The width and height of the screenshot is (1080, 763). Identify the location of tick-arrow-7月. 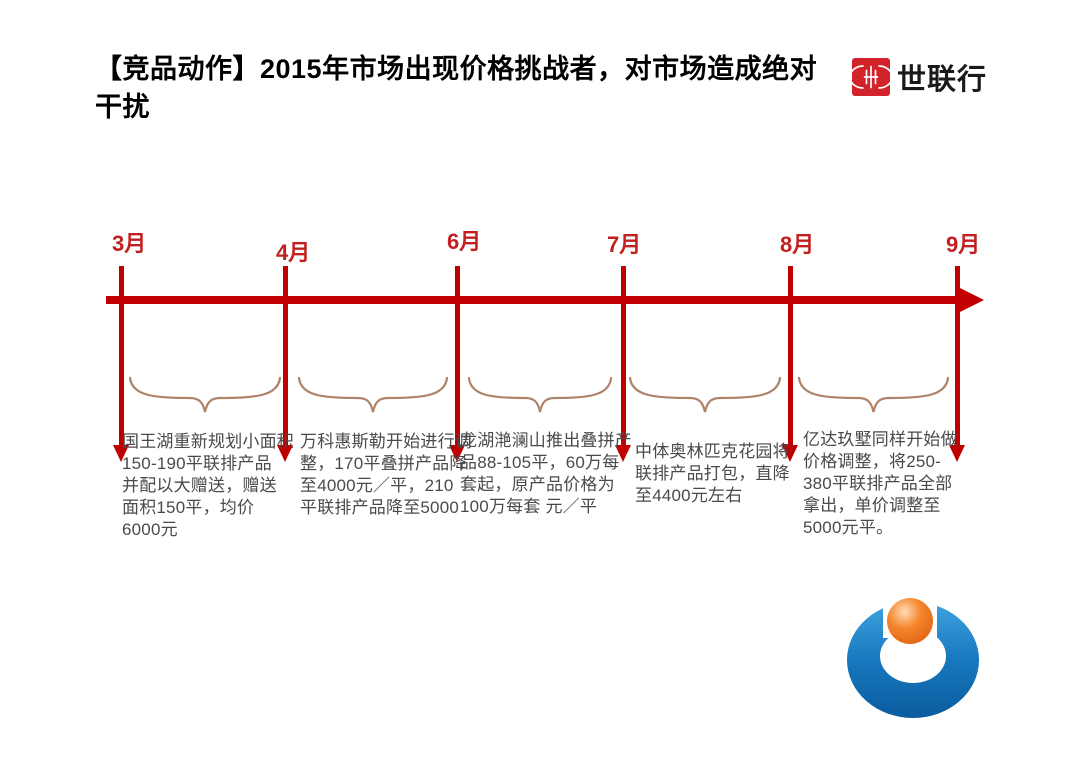
(623, 356).